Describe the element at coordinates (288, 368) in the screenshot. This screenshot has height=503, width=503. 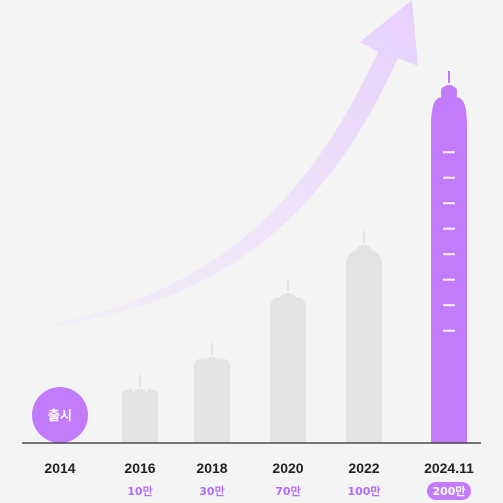
I see `bar-2020` at that location.